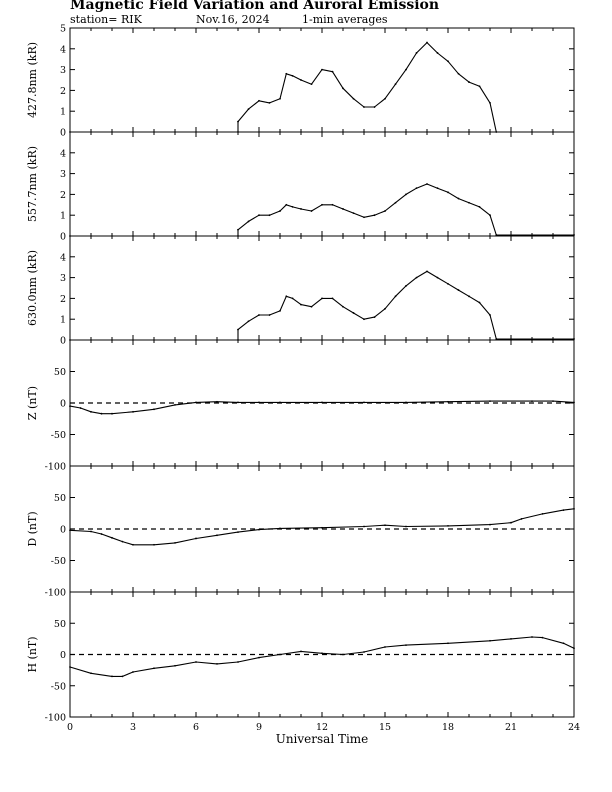 Image resolution: width=612 pixels, height=792 pixels. I want to click on h-nt-series-line, so click(322, 656).